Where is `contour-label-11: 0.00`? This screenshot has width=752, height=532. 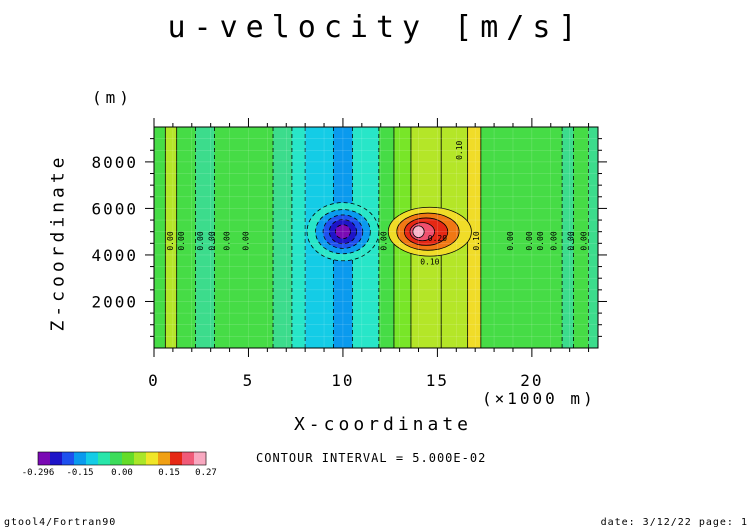 contour-label-11: 0.00 is located at coordinates (553, 240).